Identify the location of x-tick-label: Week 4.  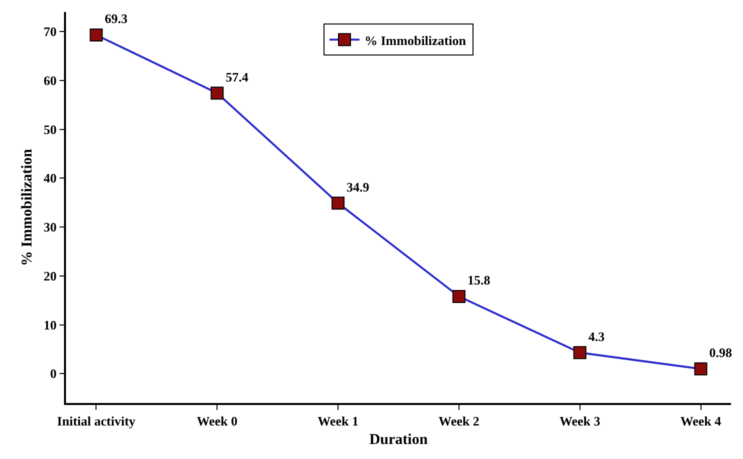
(701, 420).